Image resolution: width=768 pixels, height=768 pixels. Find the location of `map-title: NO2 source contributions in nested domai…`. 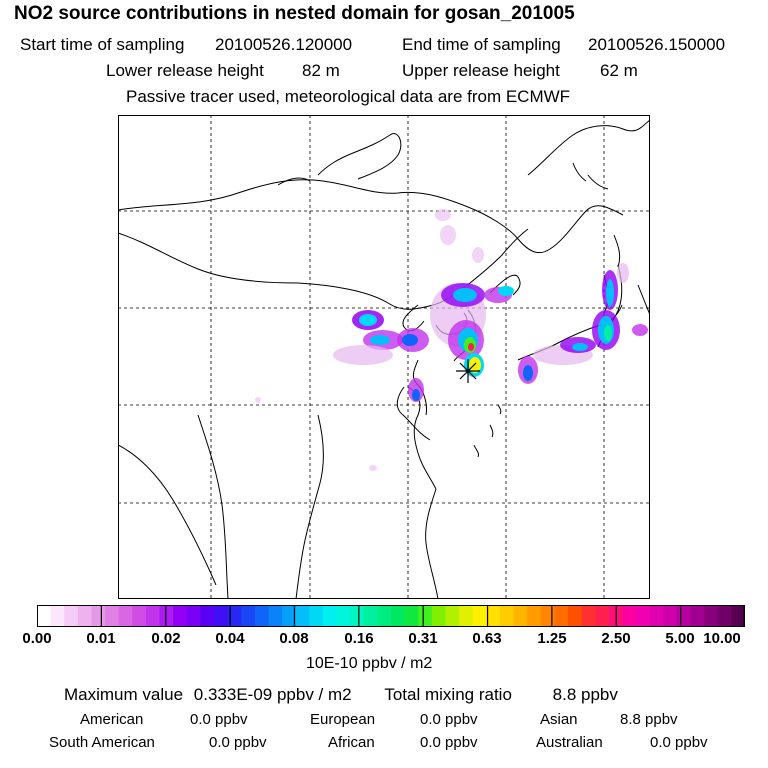

map-title: NO2 source contributions in nested domai… is located at coordinates (294, 13).